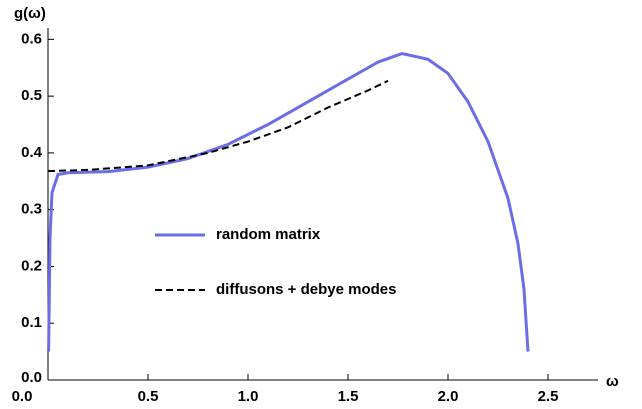 The height and width of the screenshot is (409, 642). Describe the element at coordinates (248, 396) in the screenshot. I see `x-tick-label: 1.0` at that location.